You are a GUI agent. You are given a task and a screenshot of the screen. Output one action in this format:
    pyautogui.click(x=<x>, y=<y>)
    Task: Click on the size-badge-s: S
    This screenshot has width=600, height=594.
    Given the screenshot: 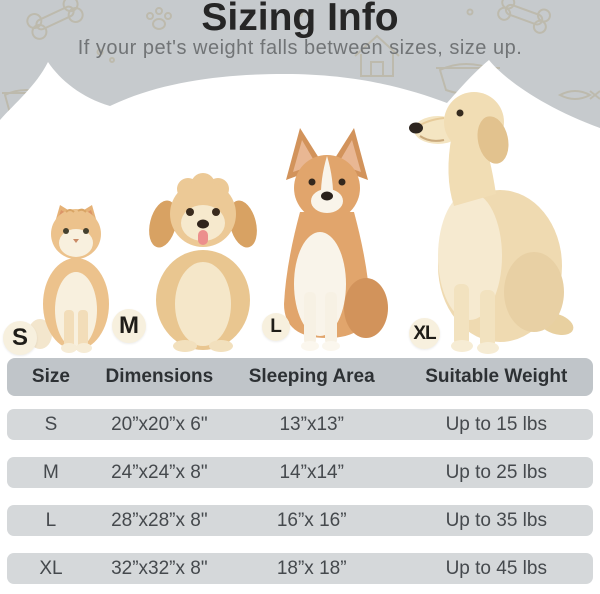 What is the action you would take?
    pyautogui.click(x=20, y=338)
    